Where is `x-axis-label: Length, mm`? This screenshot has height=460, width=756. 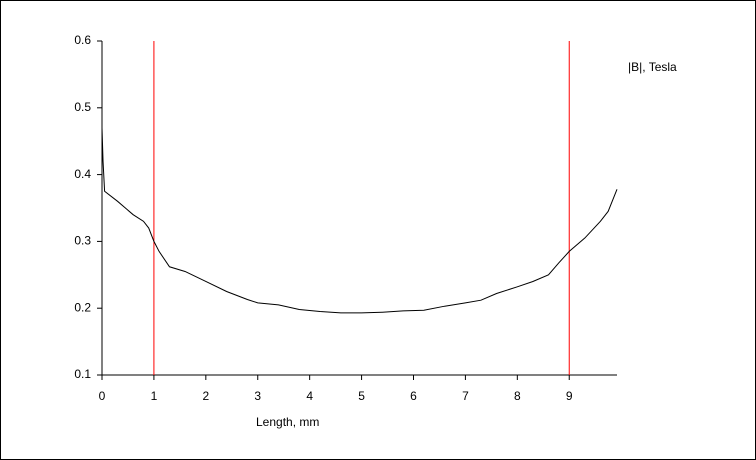
x-axis-label: Length, mm is located at coordinates (287, 422).